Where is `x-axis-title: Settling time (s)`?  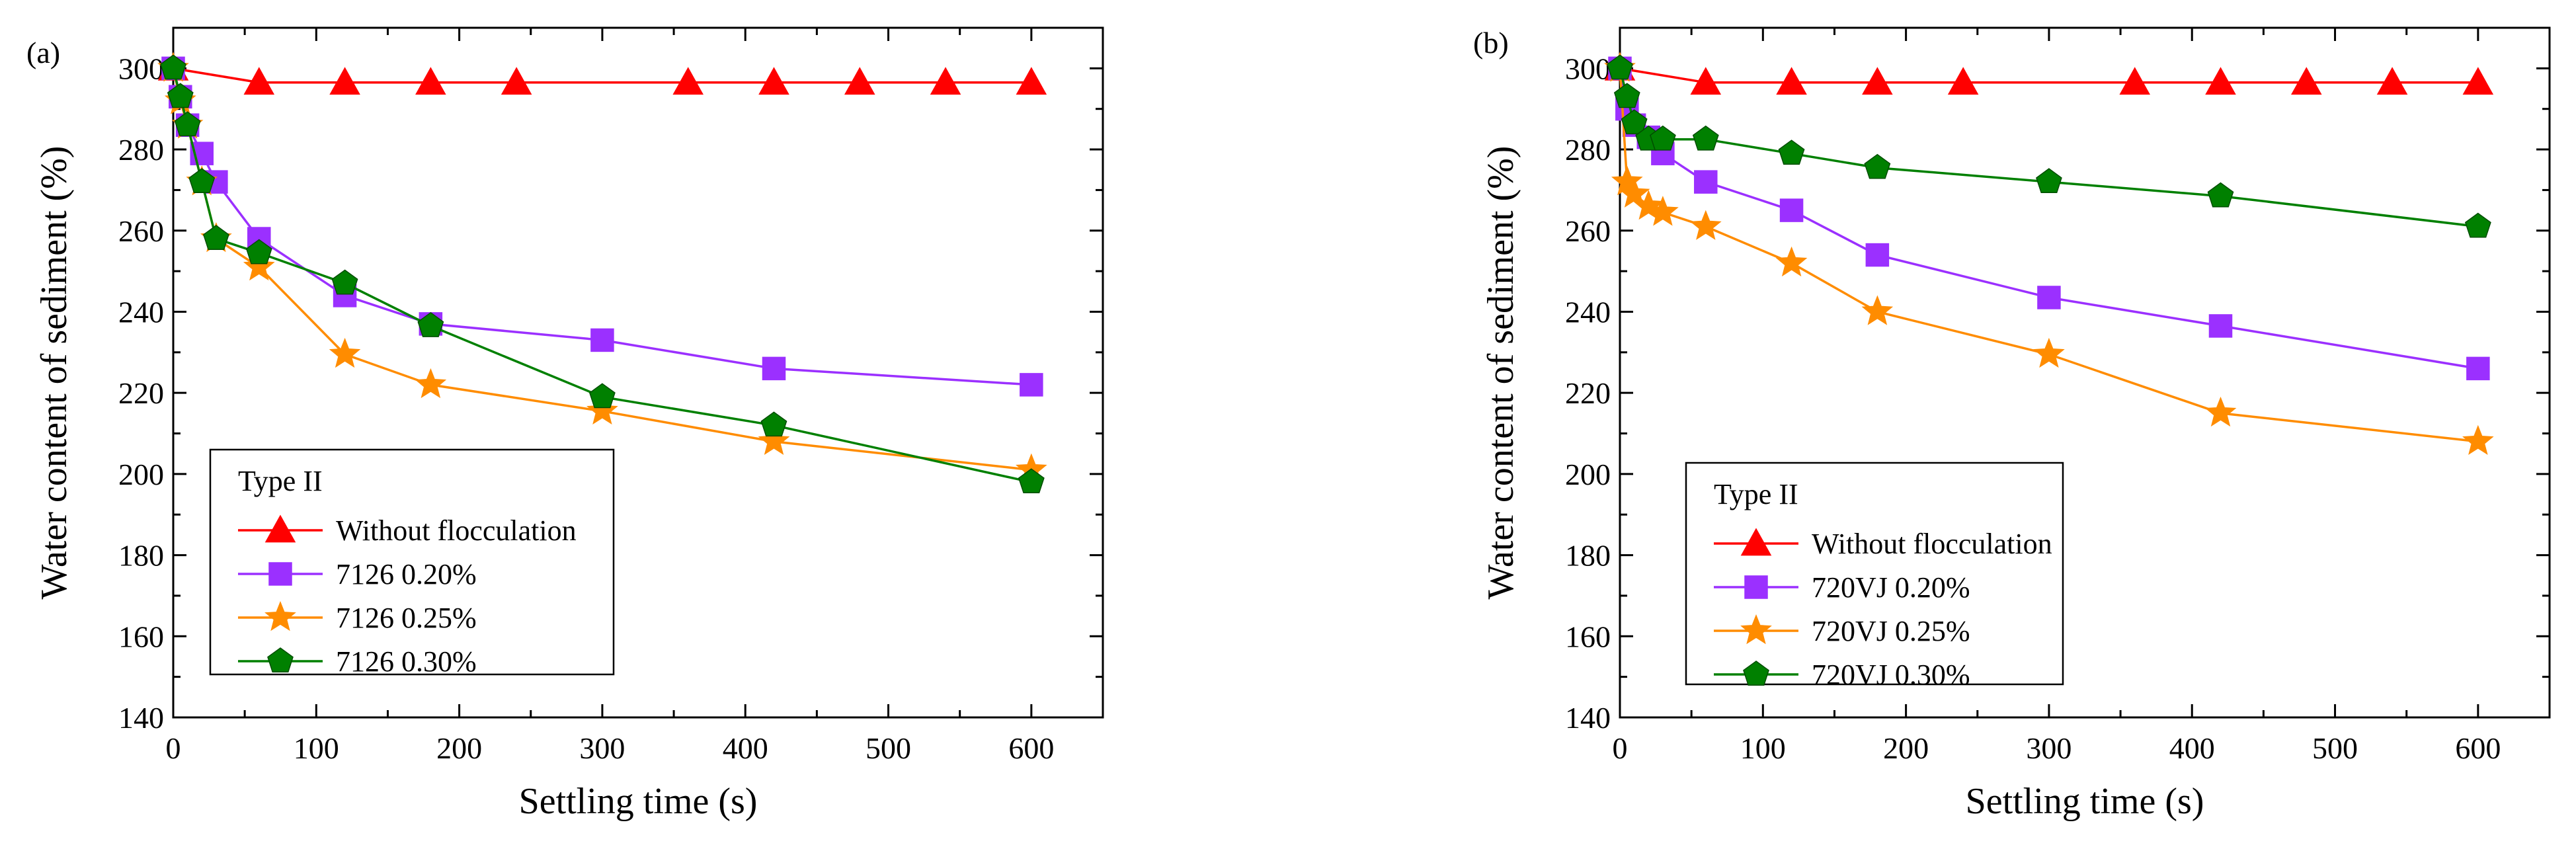
x-axis-title: Settling time (s) is located at coordinates (638, 801).